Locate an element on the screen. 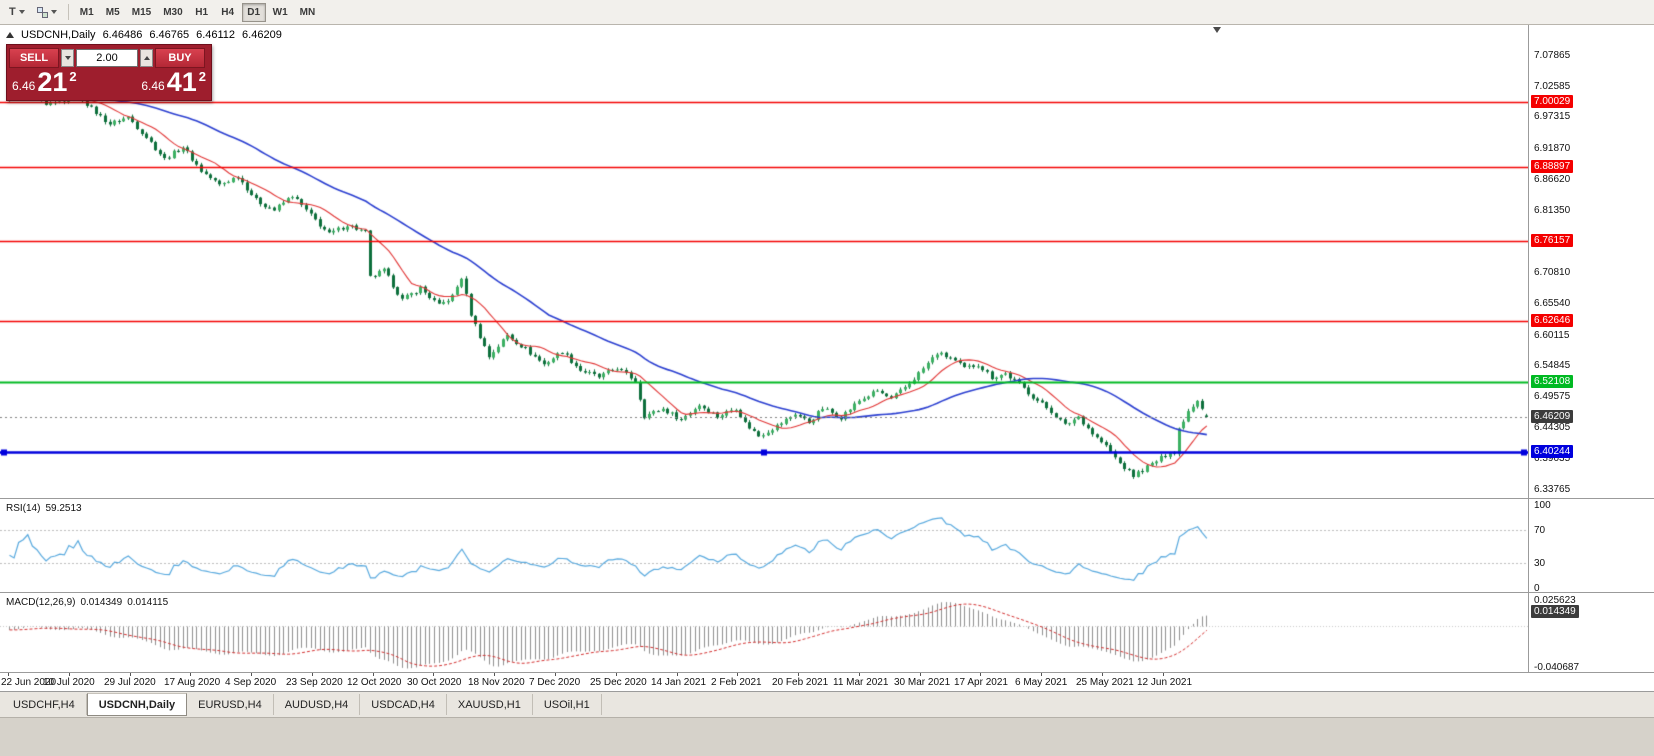 The image size is (1654, 756). timeframe-button-m1: M1 is located at coordinates (86, 12).